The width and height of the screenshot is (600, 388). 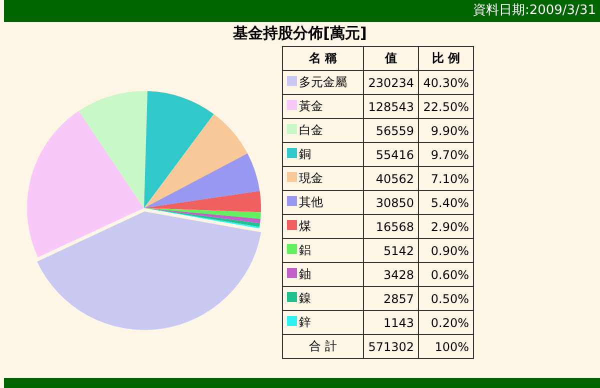 What do you see at coordinates (391, 82) in the screenshot?
I see `data-label: 230234` at bounding box center [391, 82].